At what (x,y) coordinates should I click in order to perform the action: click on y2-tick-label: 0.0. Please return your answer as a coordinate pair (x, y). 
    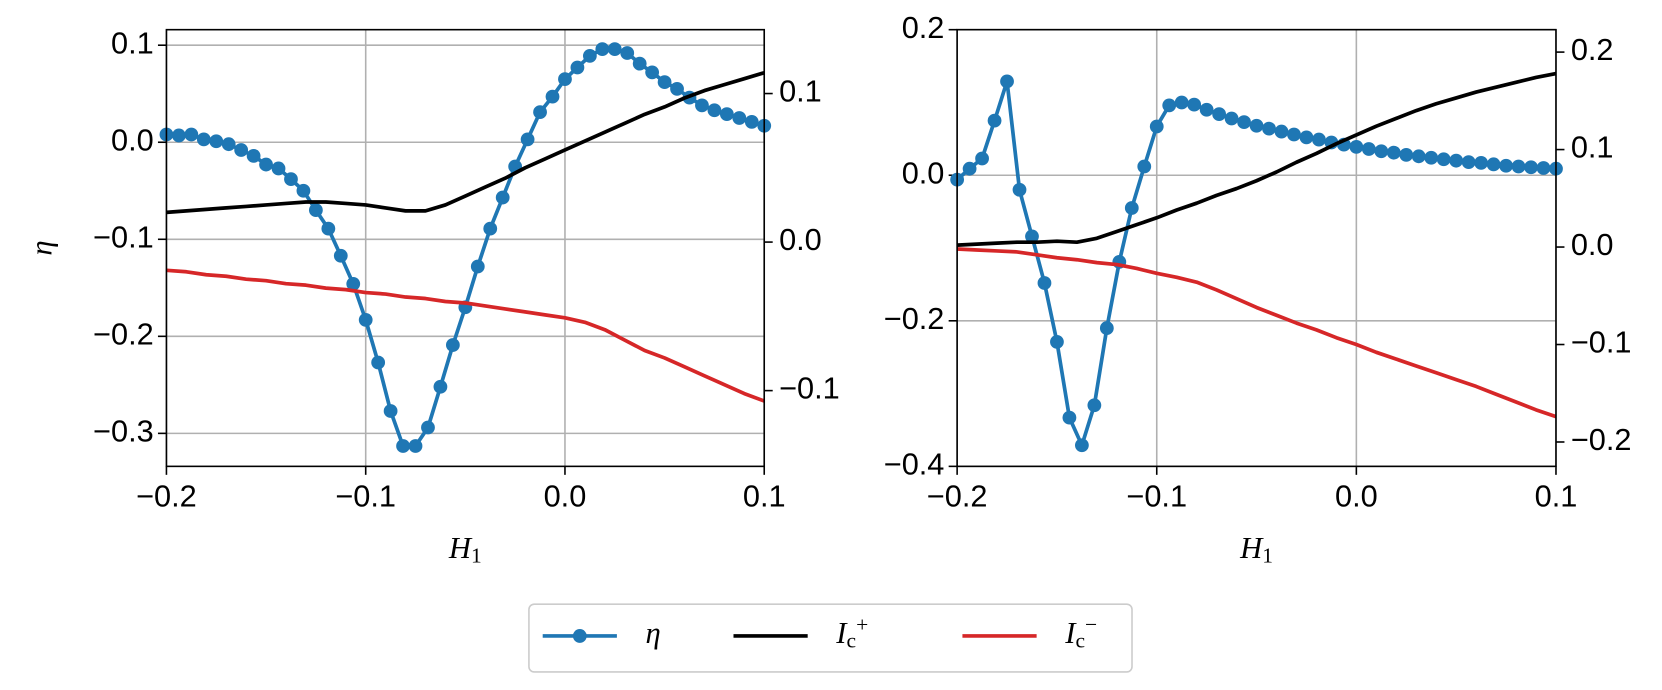
    Looking at the image, I should click on (800, 239).